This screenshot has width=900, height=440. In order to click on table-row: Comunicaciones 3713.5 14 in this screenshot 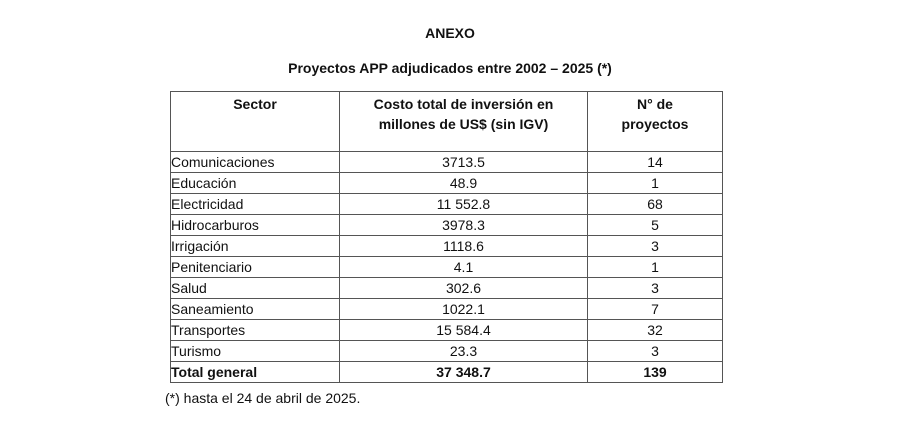, I will do `click(446, 162)`.